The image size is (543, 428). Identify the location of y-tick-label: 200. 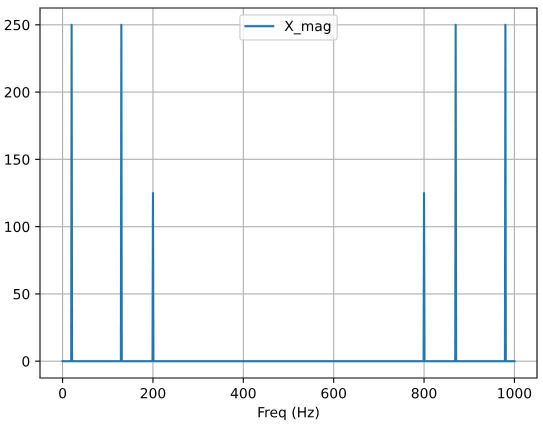
(17, 92).